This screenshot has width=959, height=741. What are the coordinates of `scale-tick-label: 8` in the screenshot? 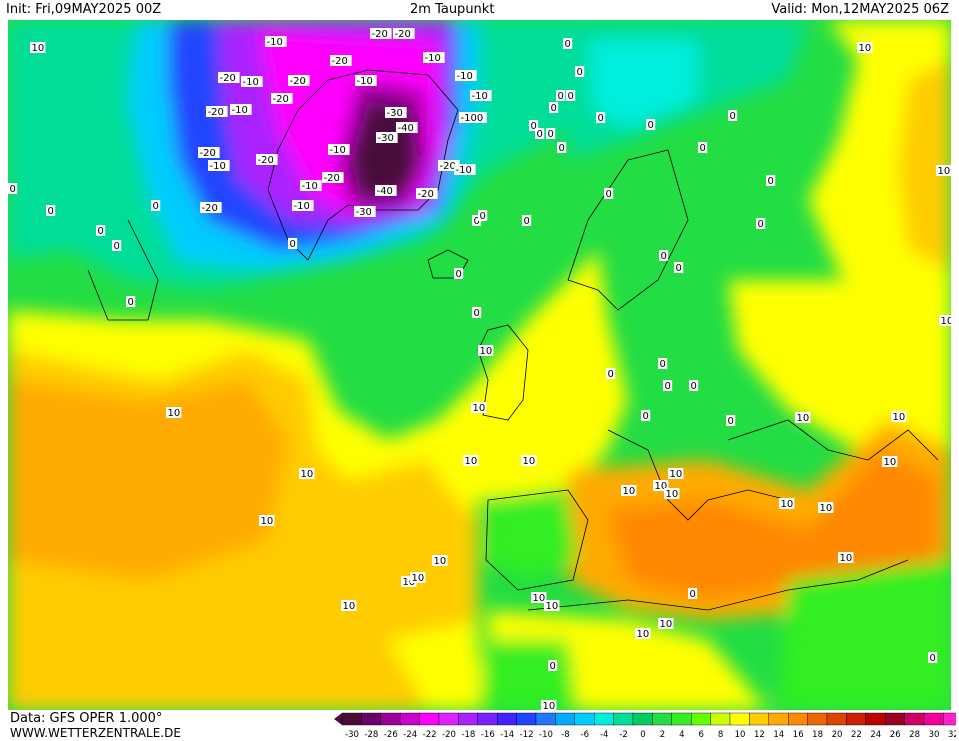 It's located at (720, 735).